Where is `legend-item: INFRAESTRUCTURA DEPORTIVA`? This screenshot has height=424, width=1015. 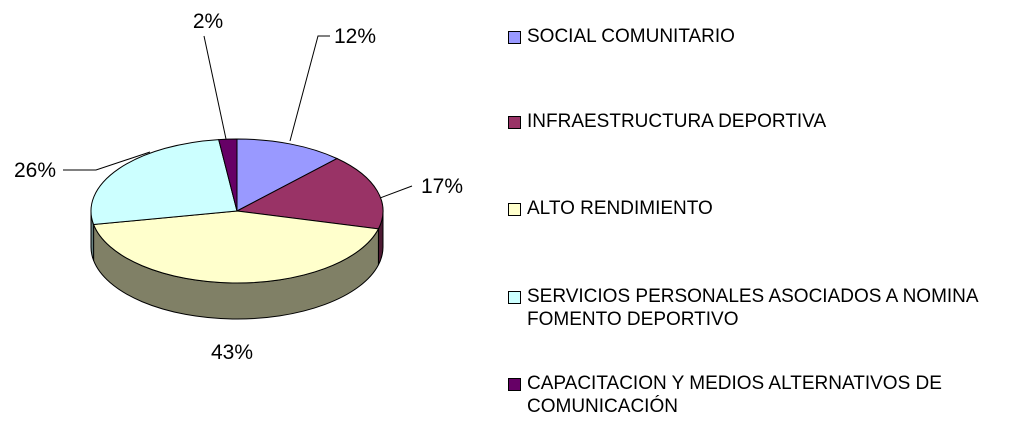
legend-item: INFRAESTRUCTURA DEPORTIVA is located at coordinates (758, 121).